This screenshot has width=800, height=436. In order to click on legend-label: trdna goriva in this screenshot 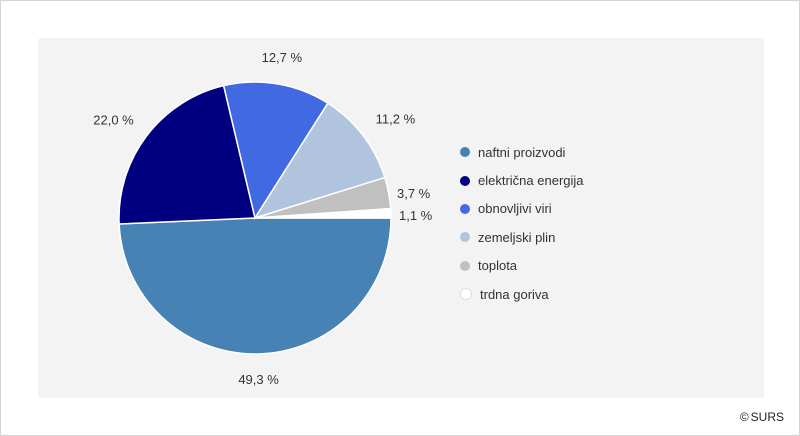, I will do `click(514, 294)`.